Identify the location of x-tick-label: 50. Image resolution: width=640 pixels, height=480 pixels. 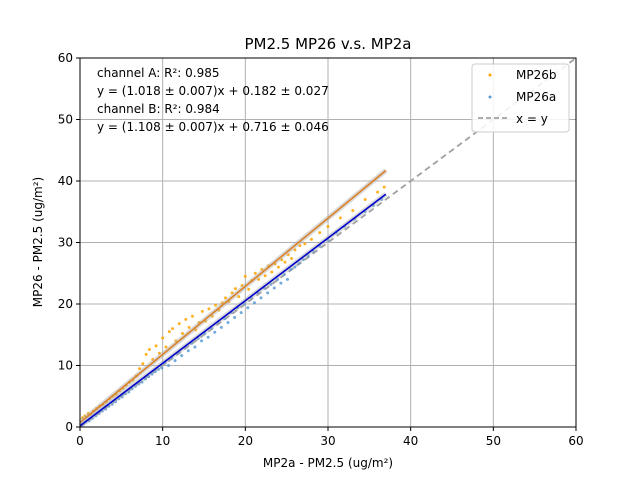
(493, 441).